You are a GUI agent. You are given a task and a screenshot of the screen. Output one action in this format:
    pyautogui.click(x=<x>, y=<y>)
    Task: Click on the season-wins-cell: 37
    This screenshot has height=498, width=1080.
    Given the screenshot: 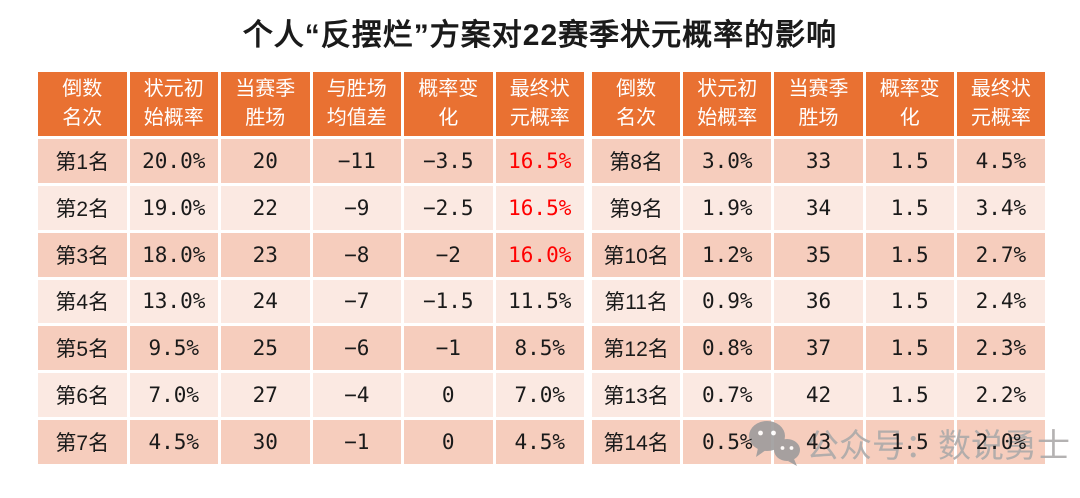 What is the action you would take?
    pyautogui.click(x=818, y=348)
    